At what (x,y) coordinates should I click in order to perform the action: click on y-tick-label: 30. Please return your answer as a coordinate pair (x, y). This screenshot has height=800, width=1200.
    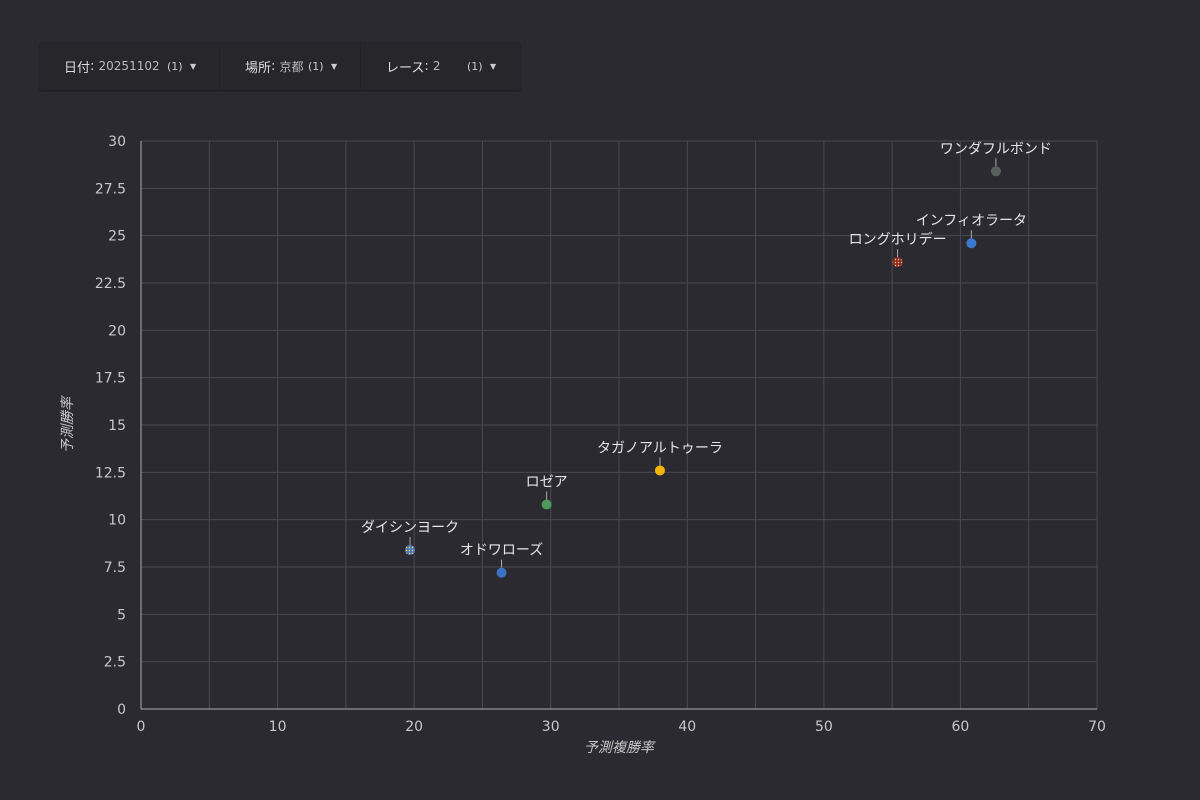
    Looking at the image, I should click on (117, 142).